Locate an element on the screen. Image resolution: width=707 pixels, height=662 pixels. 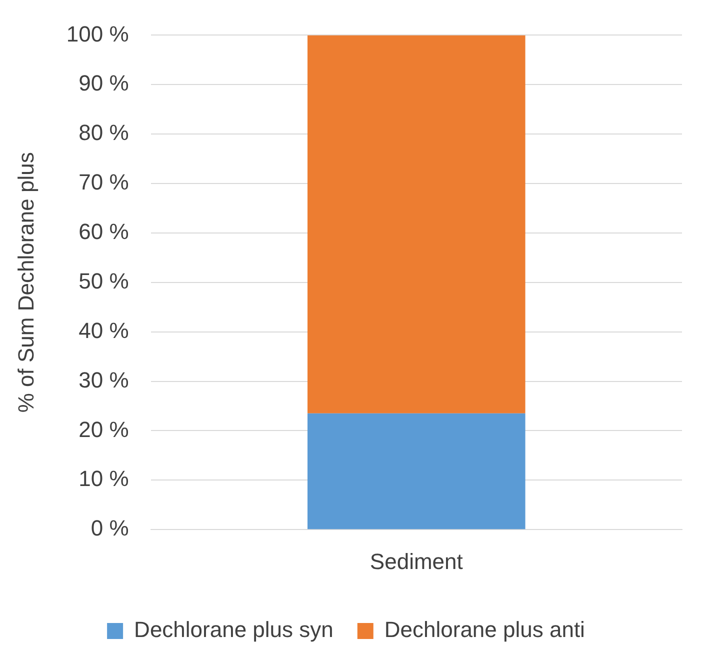
y-tick-label: 90 % is located at coordinates (103, 83).